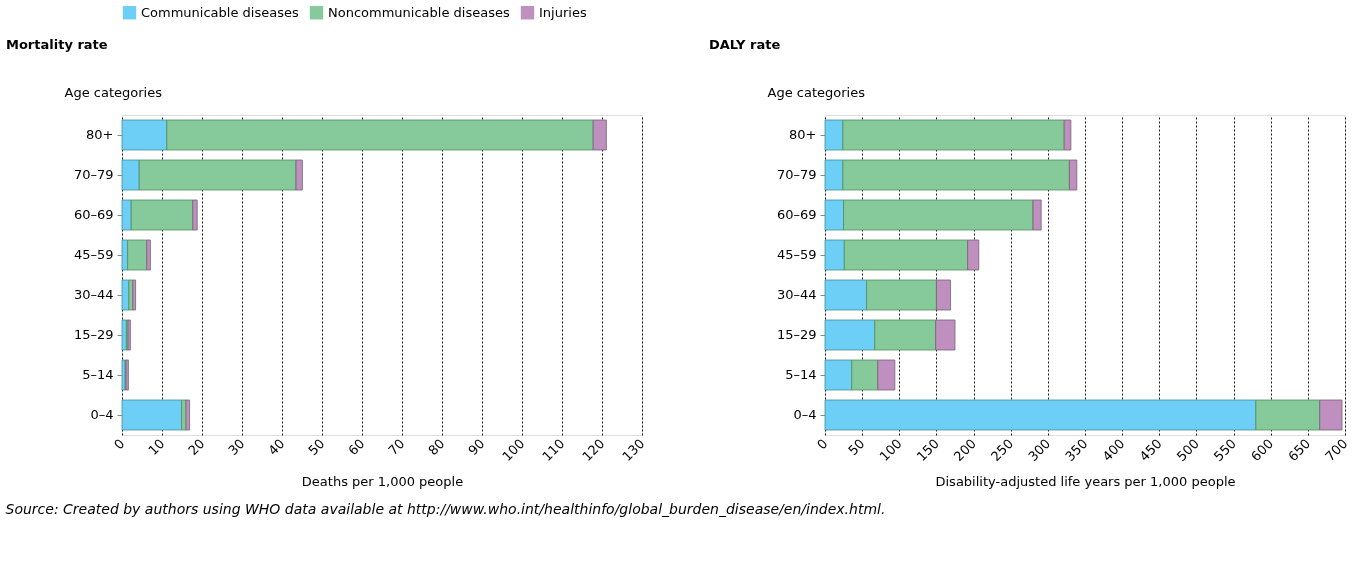 Image resolution: width=1364 pixels, height=575 pixels. What do you see at coordinates (1299, 450) in the screenshot?
I see `x-tick-label: 650` at bounding box center [1299, 450].